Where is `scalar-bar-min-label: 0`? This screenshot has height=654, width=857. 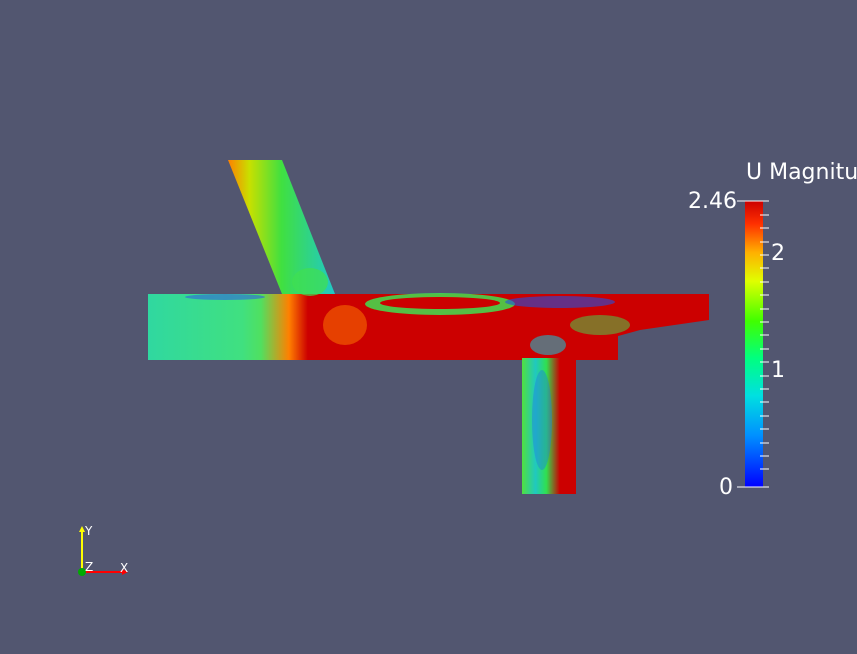
scalar-bar-min-label: 0 is located at coordinates (726, 487).